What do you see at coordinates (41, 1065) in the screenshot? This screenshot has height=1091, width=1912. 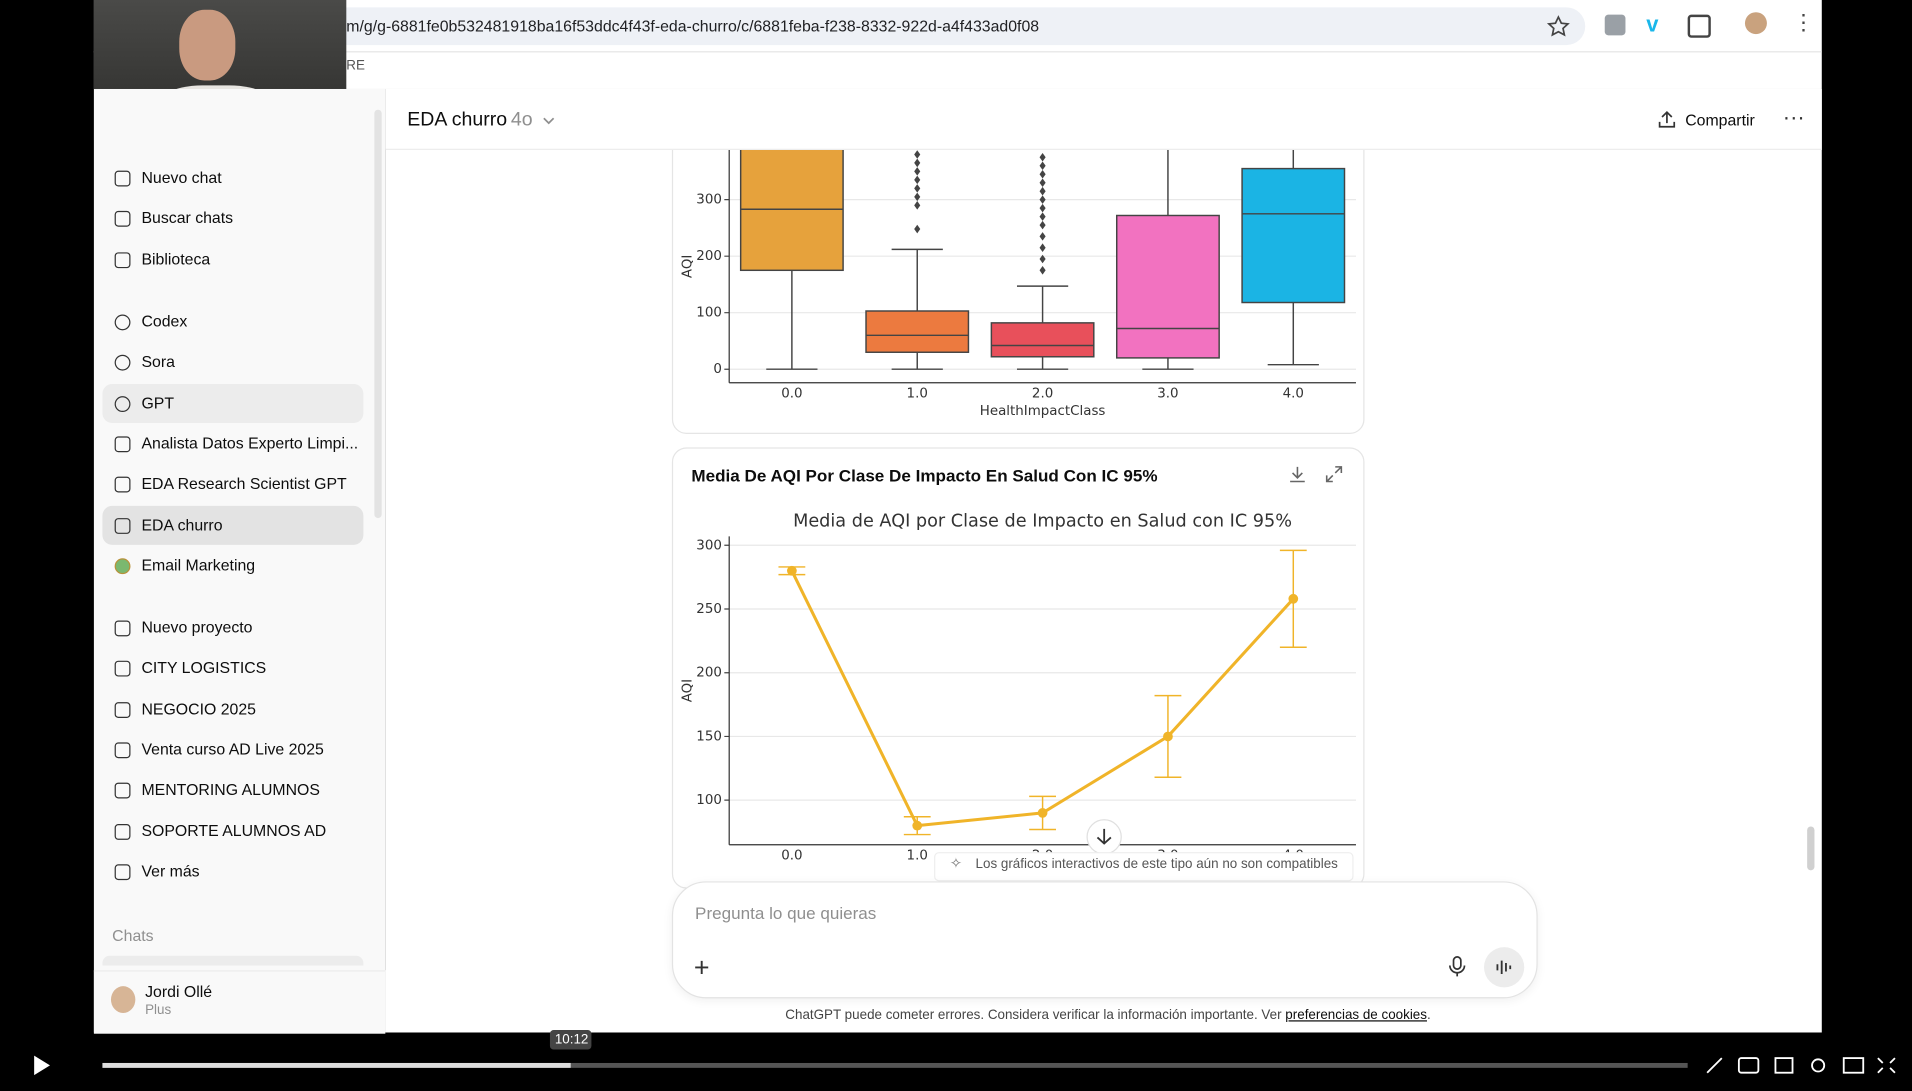 I see `play-button` at bounding box center [41, 1065].